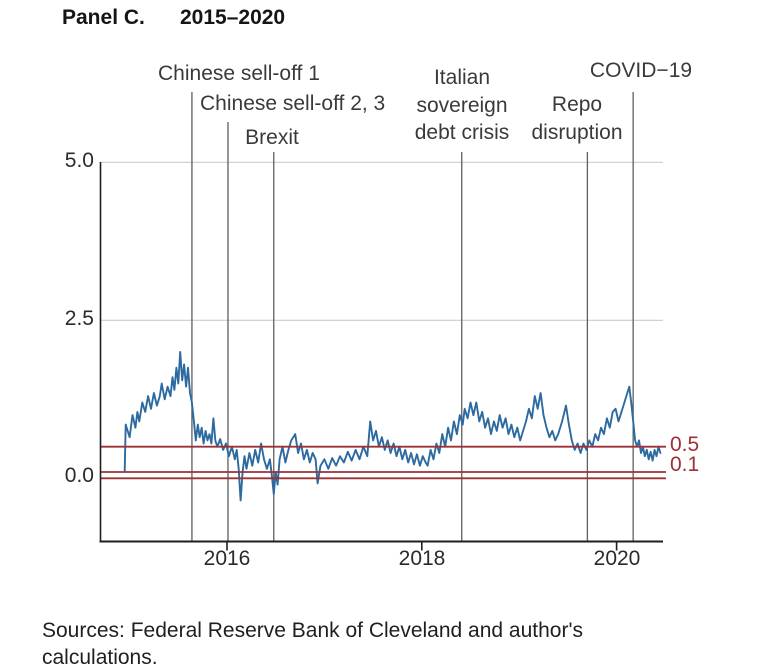  I want to click on annotation-italian-line2: sovereign, so click(462, 105).